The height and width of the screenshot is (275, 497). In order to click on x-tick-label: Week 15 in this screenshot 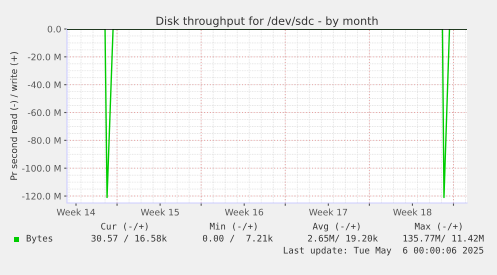, I will do `click(159, 212)`.